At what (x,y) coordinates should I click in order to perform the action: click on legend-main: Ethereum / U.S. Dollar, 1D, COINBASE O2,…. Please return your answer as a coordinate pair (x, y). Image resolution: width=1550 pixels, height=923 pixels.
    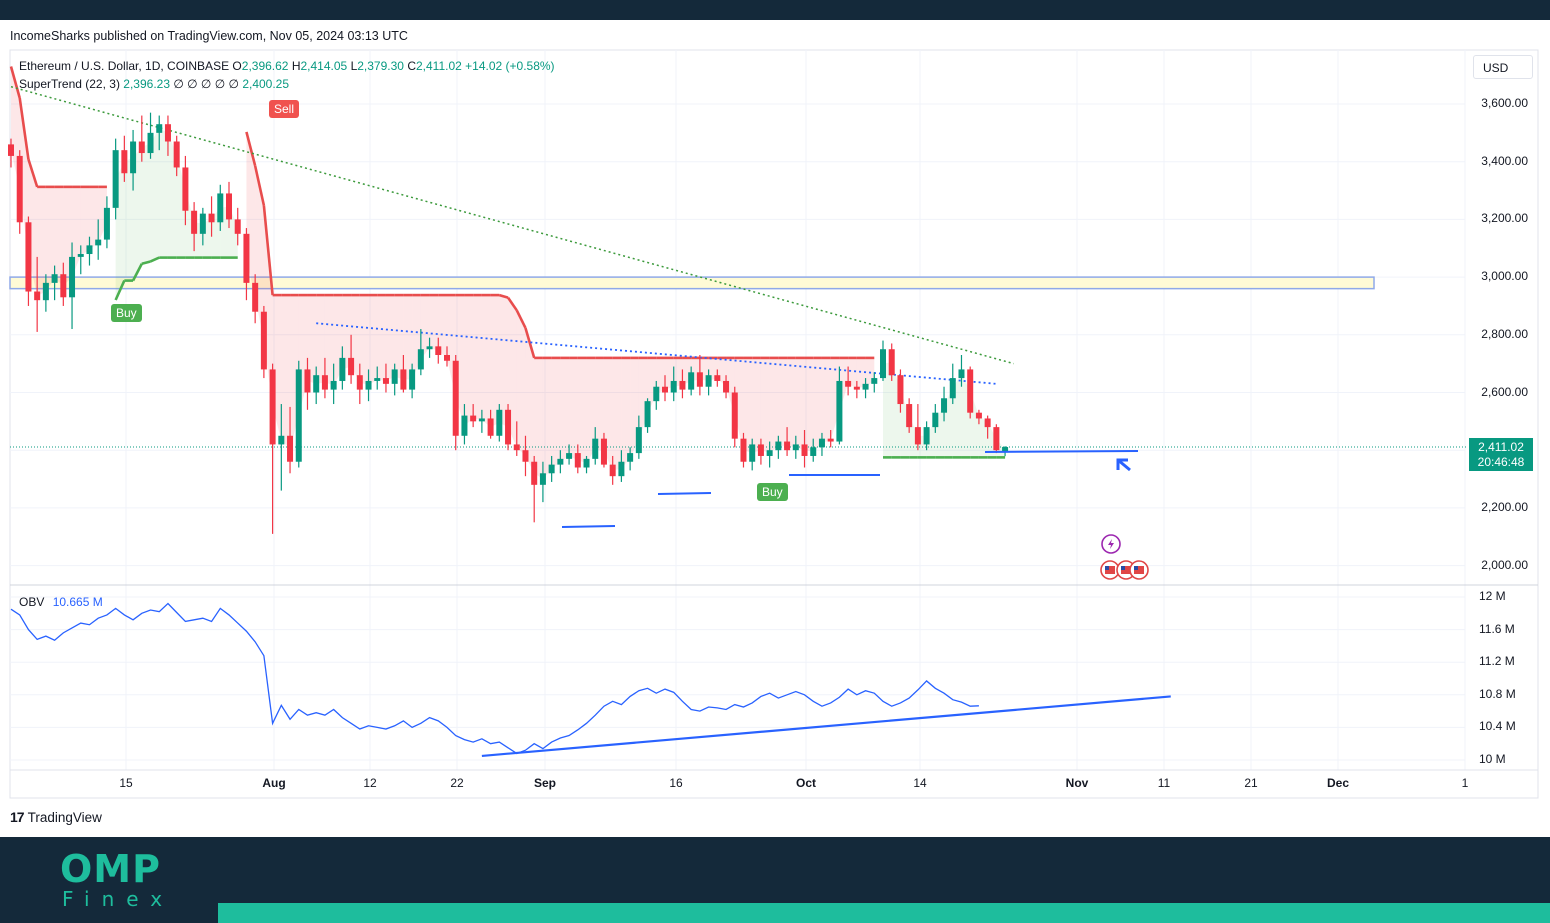
    Looking at the image, I should click on (287, 66).